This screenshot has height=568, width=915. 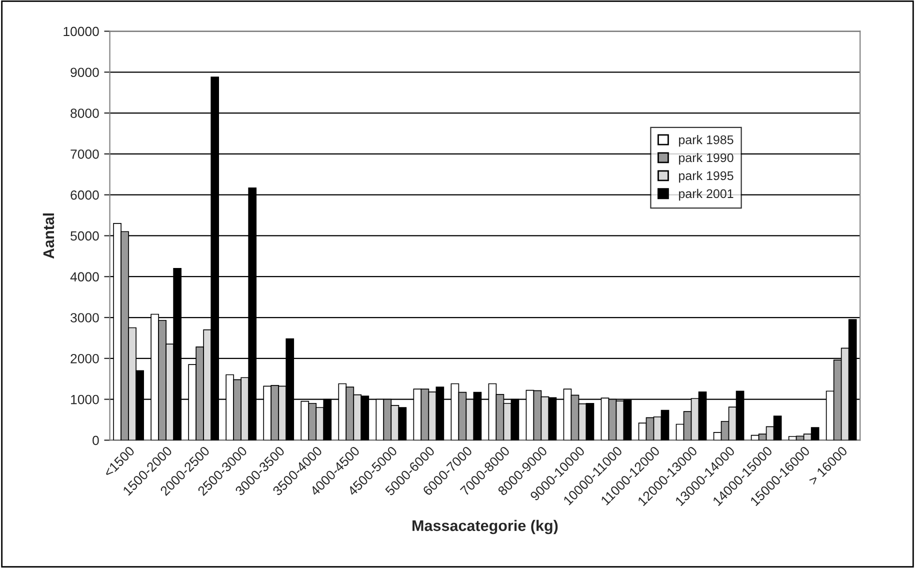 What do you see at coordinates (84, 113) in the screenshot?
I see `y-tick-label: 8000` at bounding box center [84, 113].